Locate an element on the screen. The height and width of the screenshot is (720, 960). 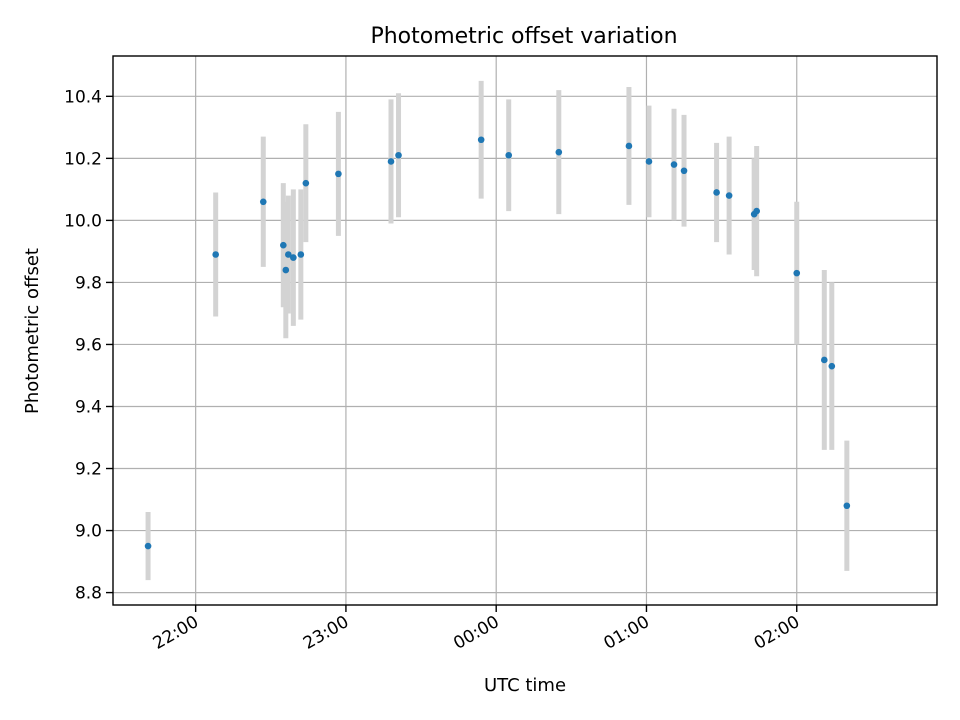
y-tick-label: 9.4 is located at coordinates (88, 407).